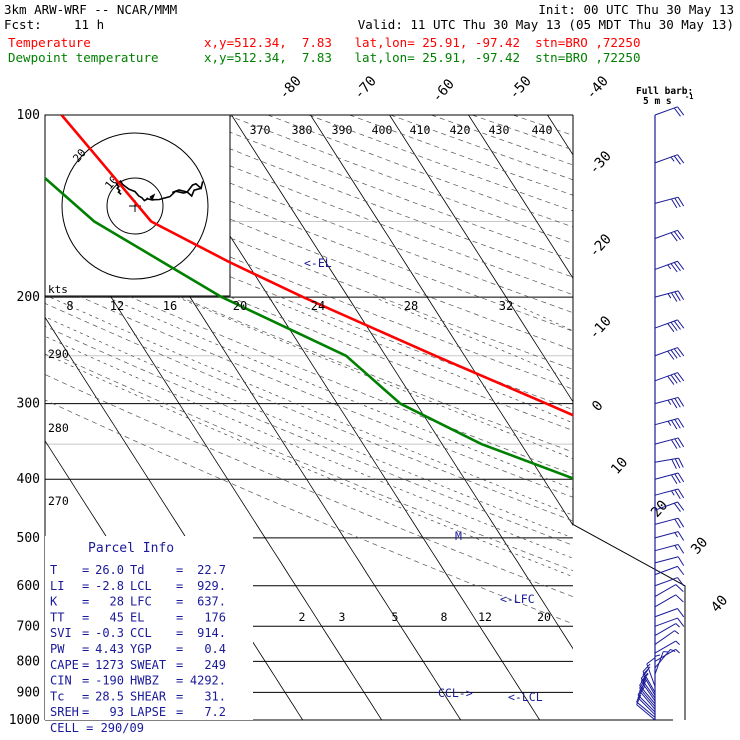 The height and width of the screenshot is (740, 740). Describe the element at coordinates (411, 306) in the screenshot. I see `hodo-axis-label: 28` at that location.